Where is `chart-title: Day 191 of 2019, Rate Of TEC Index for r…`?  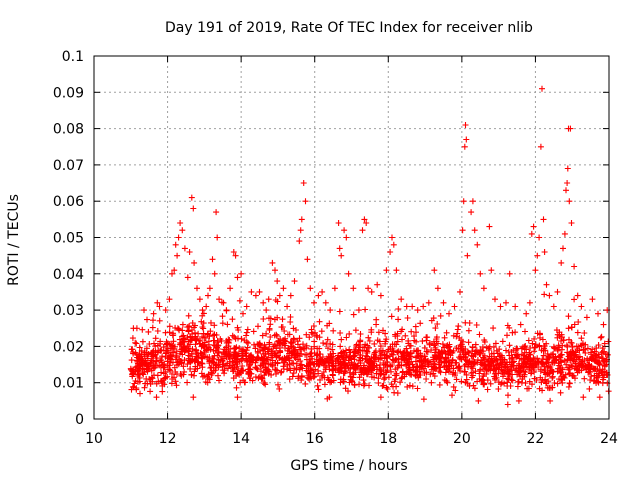 chart-title: Day 191 of 2019, Rate Of TEC Index for r… is located at coordinates (349, 28).